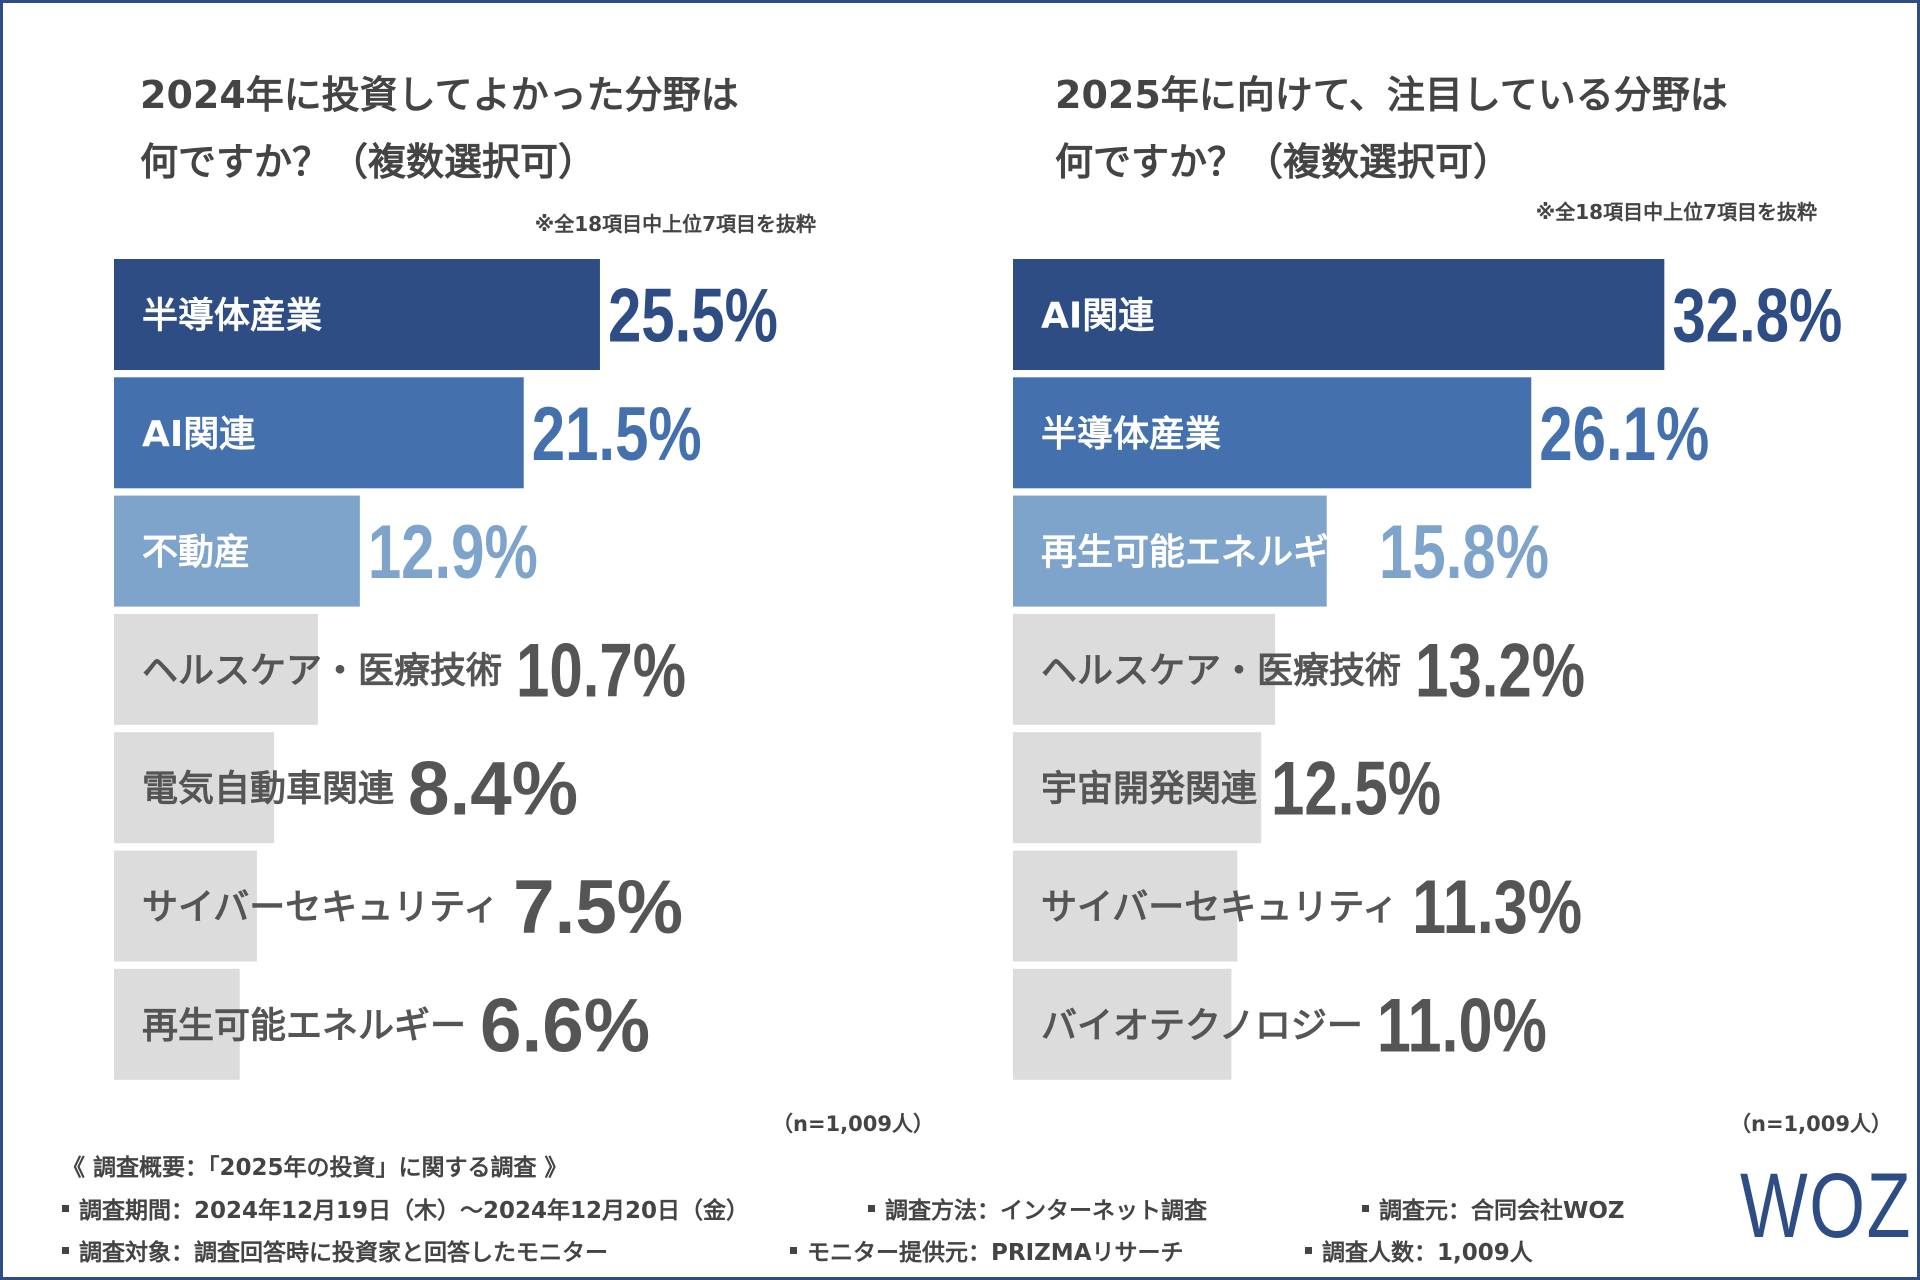 Image resolution: width=1920 pixels, height=1280 pixels. I want to click on left-chart-note: ※全18項目中上位7項目を抜粋, so click(675, 224).